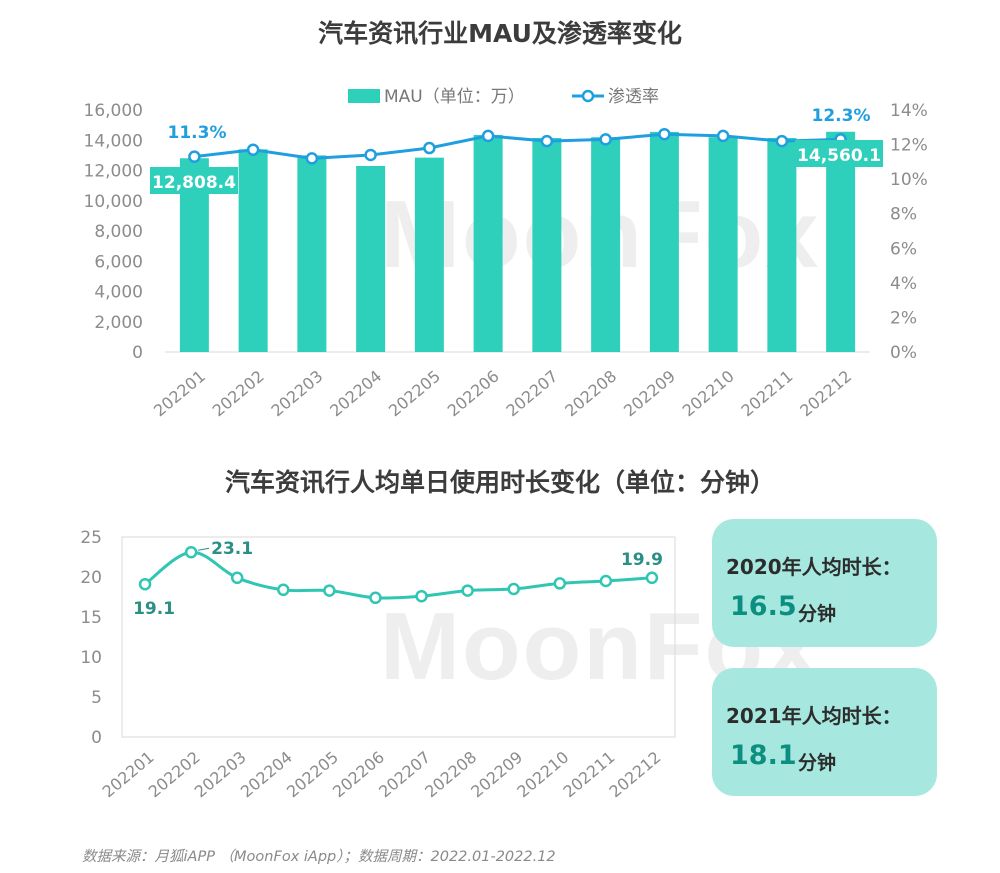  I want to click on y-tick-label: 20, so click(91, 578).